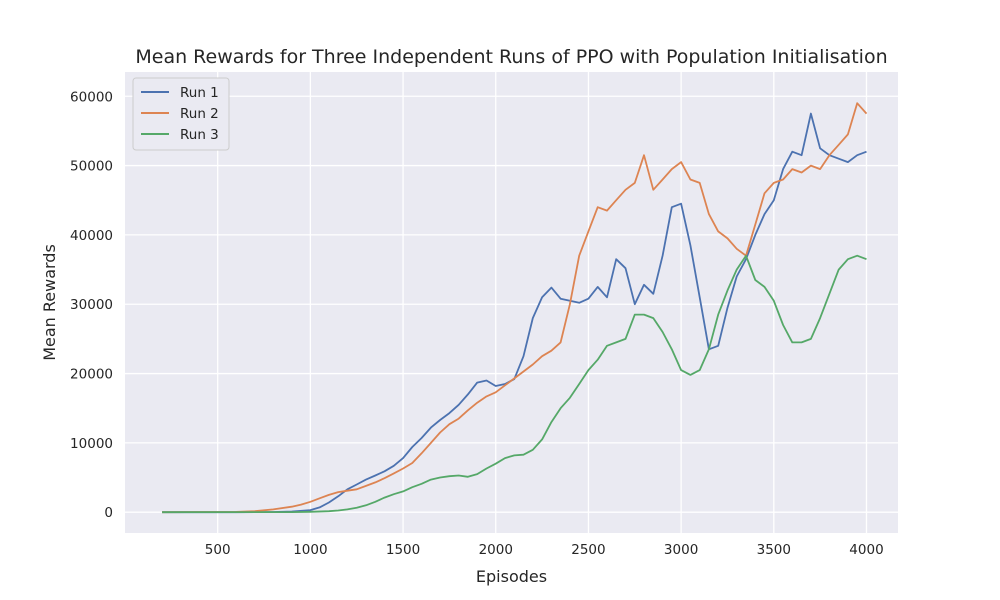 Image resolution: width=1000 pixels, height=600 pixels. Describe the element at coordinates (403, 550) in the screenshot. I see `x-tick-label: 1500` at that location.